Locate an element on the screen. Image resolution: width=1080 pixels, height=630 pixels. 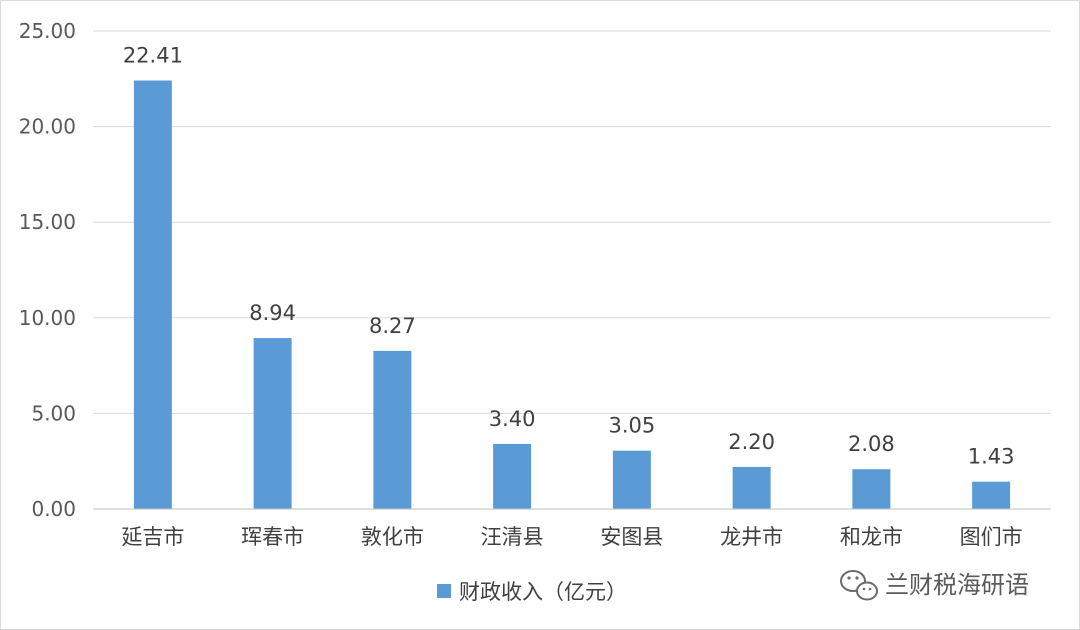
y-tick-label: 20.00 is located at coordinates (47, 127).